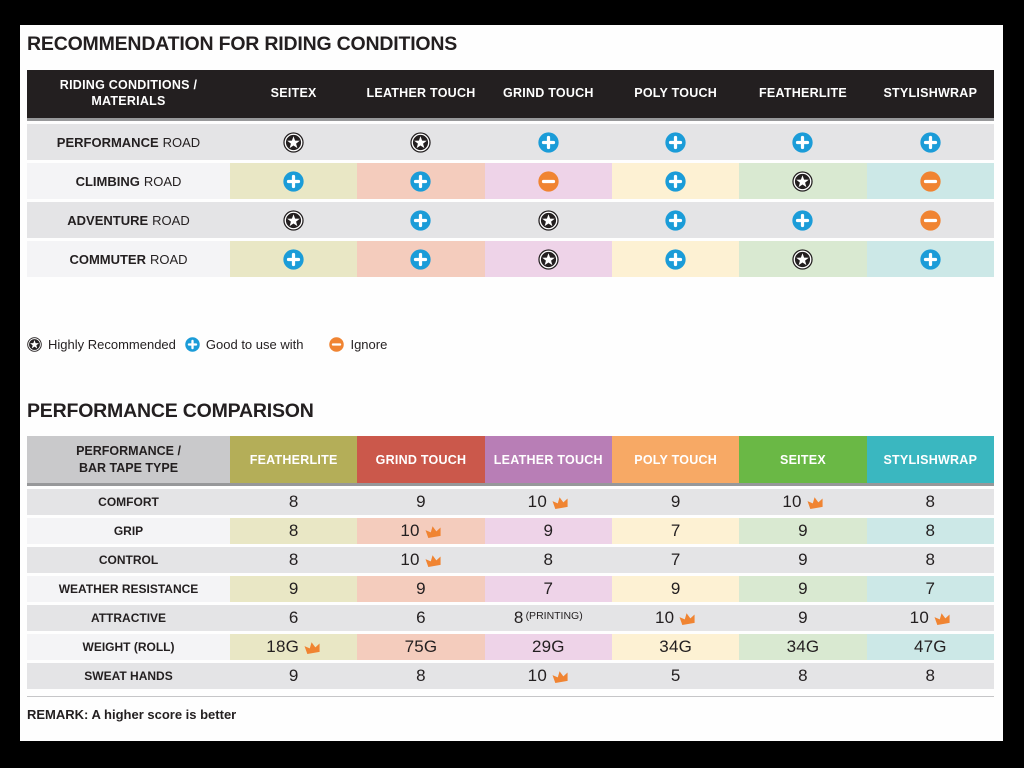 This screenshot has height=768, width=1024. Describe the element at coordinates (510, 119) in the screenshot. I see `riding-header-rule` at that location.